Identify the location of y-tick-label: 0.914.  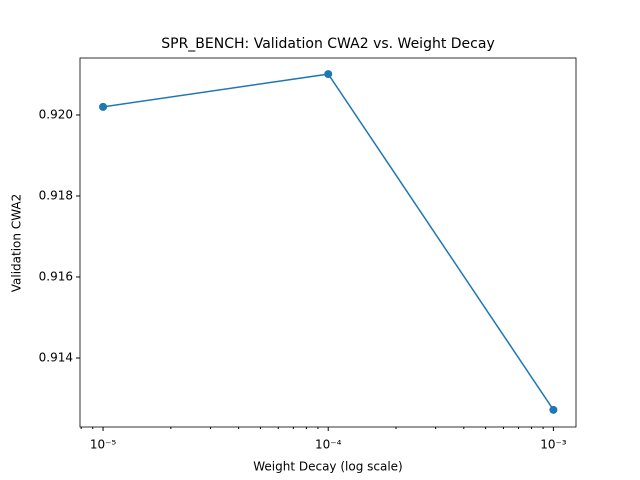
(56, 357).